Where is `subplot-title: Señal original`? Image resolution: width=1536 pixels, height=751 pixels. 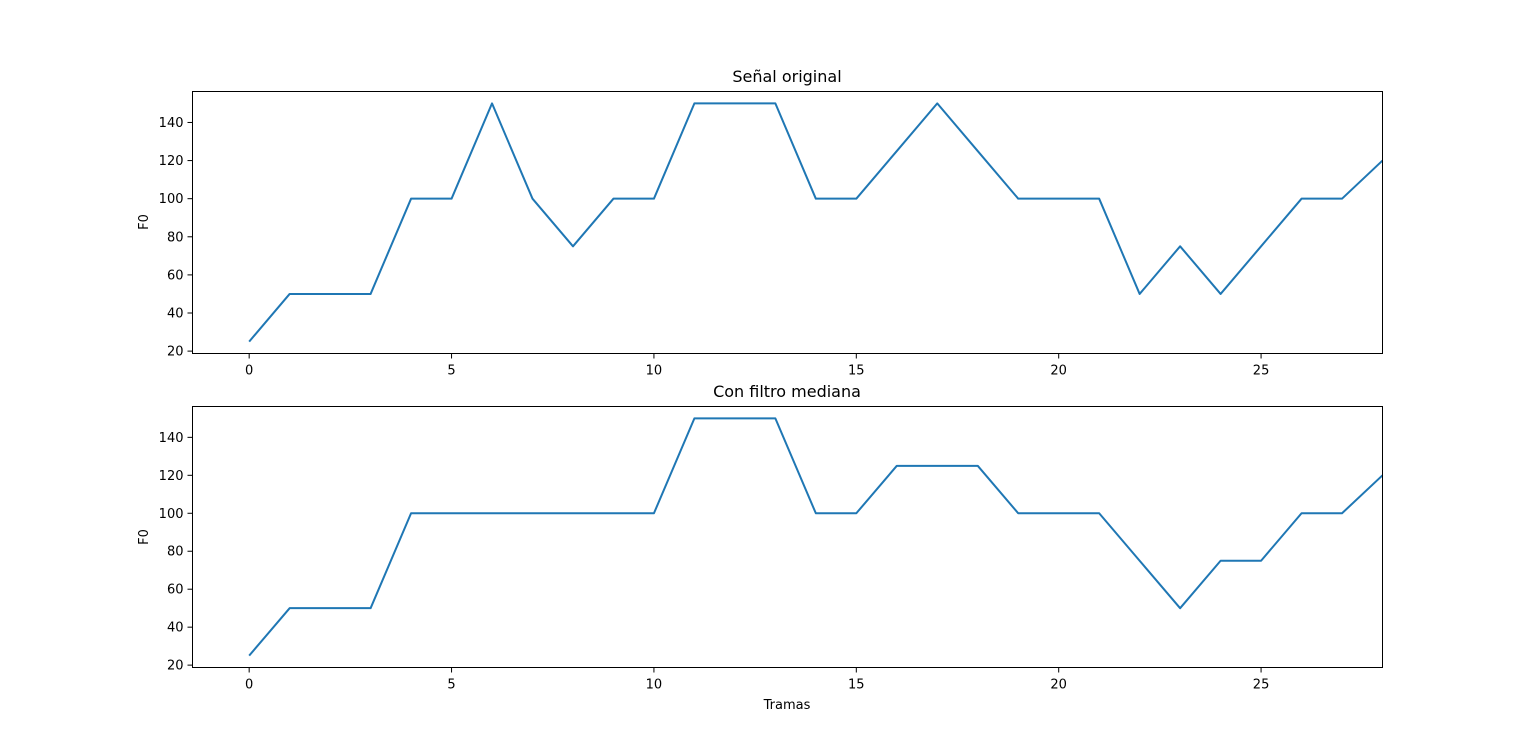
subplot-title: Señal original is located at coordinates (786, 76).